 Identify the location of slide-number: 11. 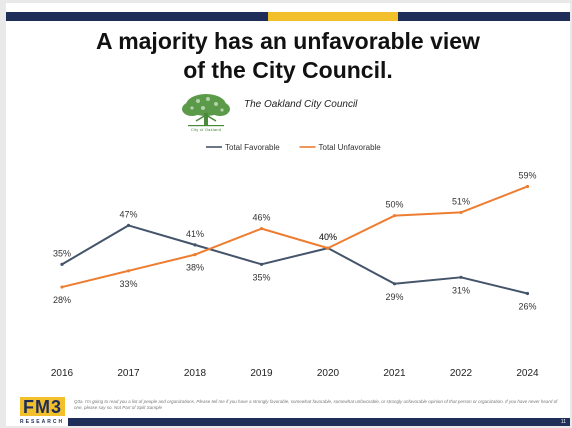
(563, 422).